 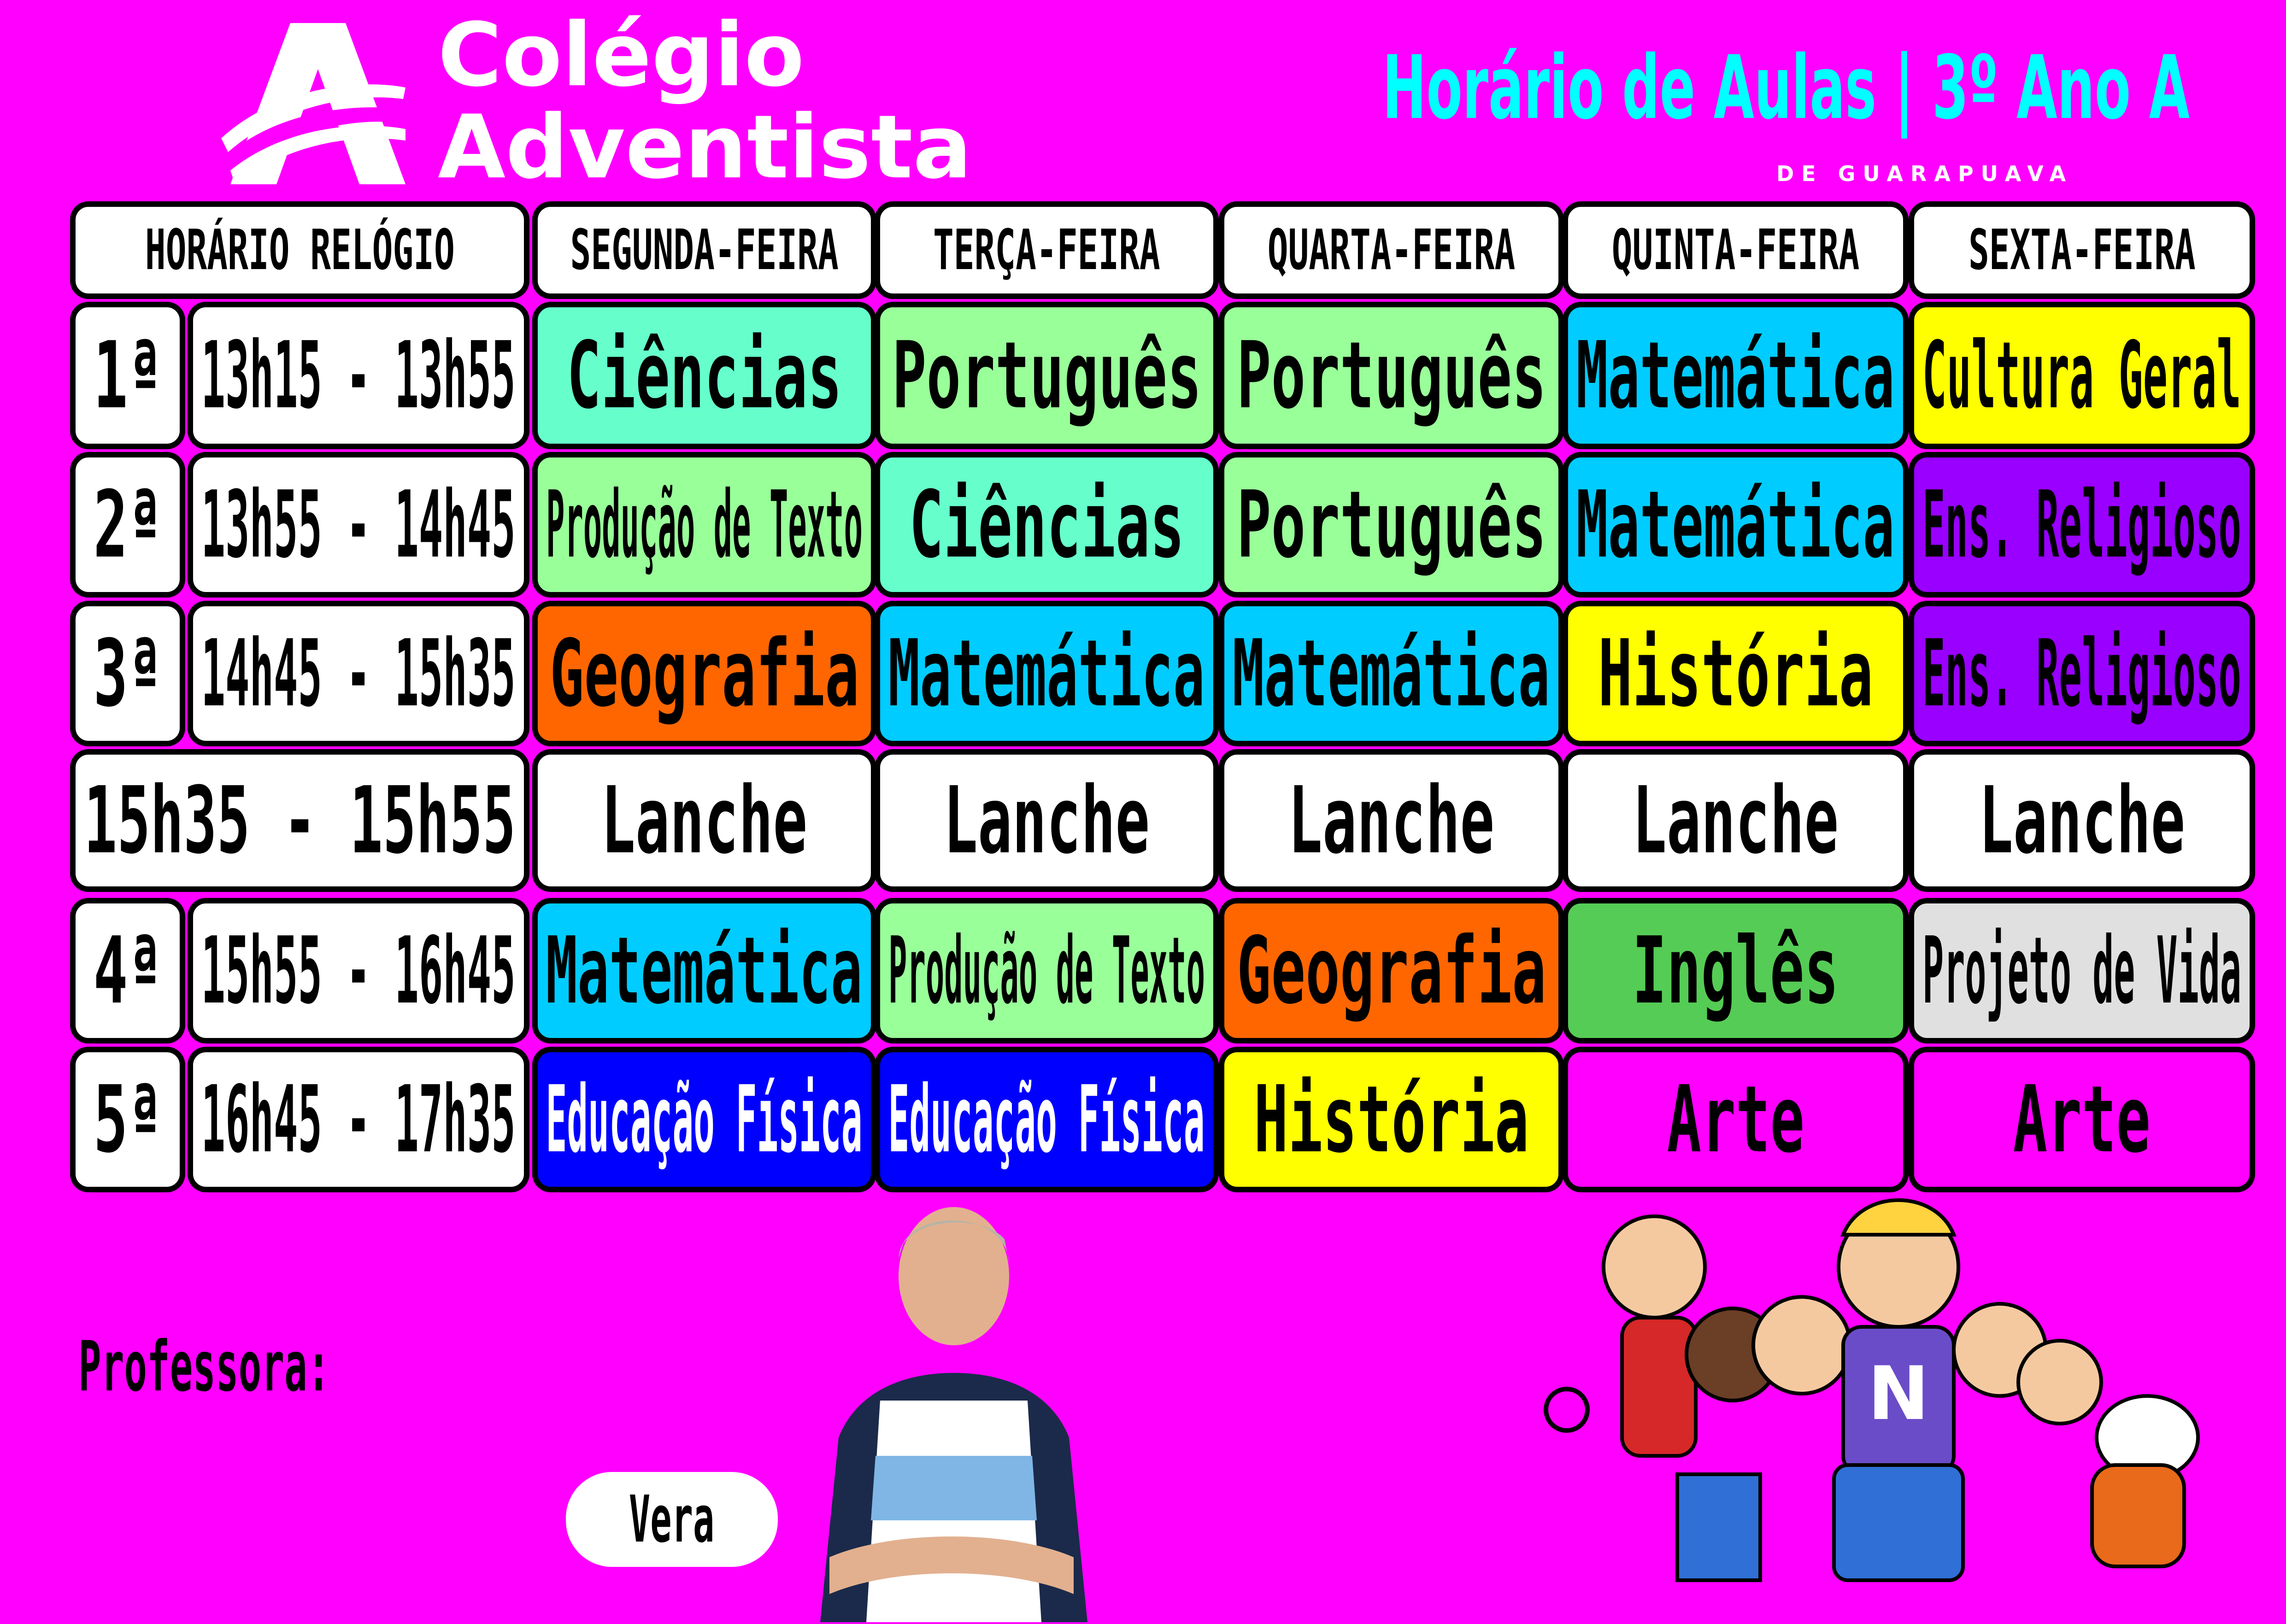 What do you see at coordinates (1786, 88) in the screenshot?
I see `page-title: Horário de Aulas | 3º Ano A` at bounding box center [1786, 88].